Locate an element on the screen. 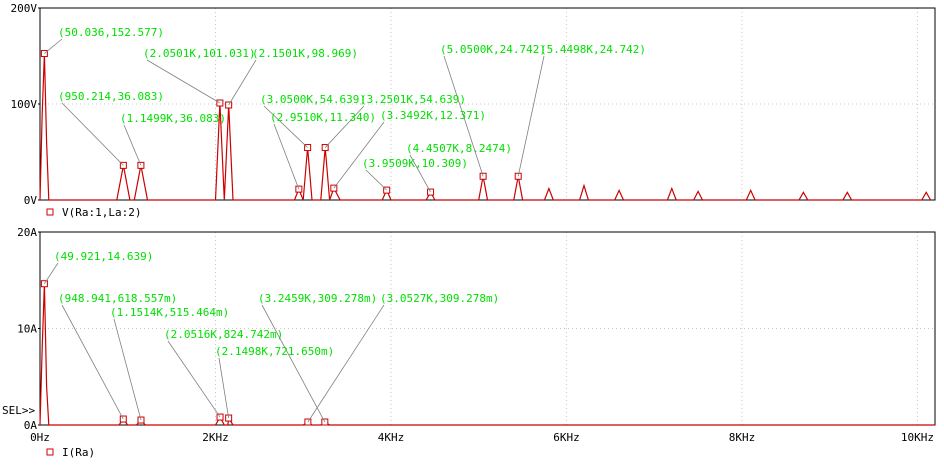  x-tick-label: 10KHz is located at coordinates (917, 437).